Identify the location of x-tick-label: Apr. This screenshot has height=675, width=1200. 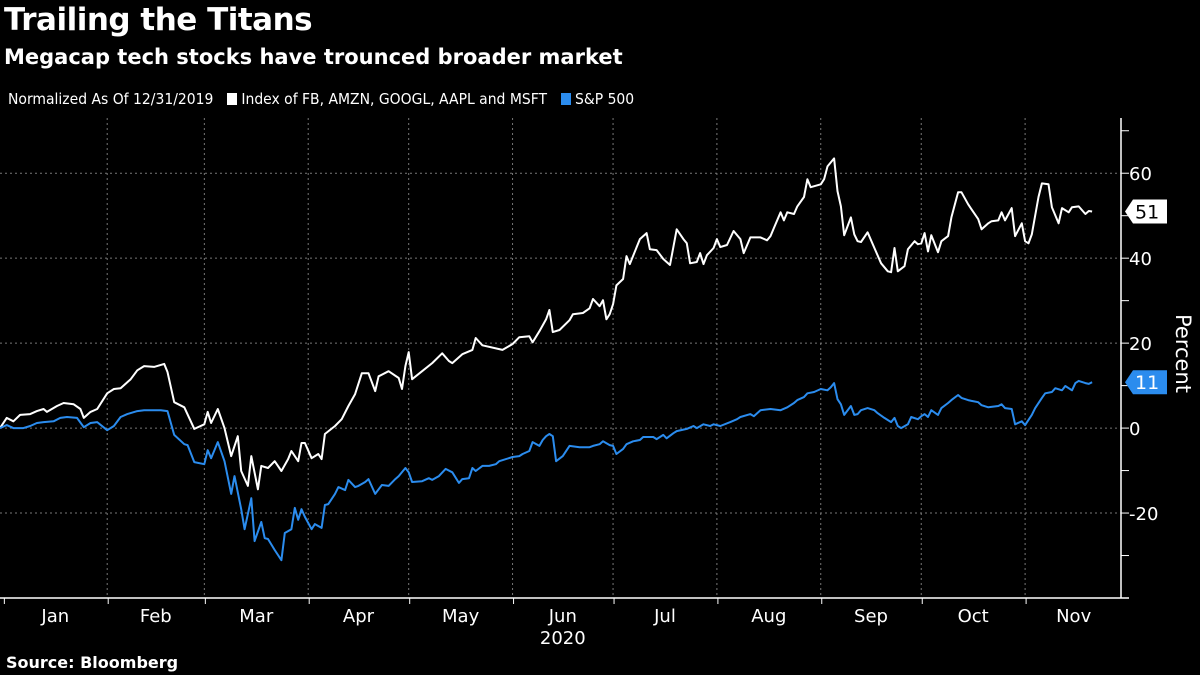
(359, 616).